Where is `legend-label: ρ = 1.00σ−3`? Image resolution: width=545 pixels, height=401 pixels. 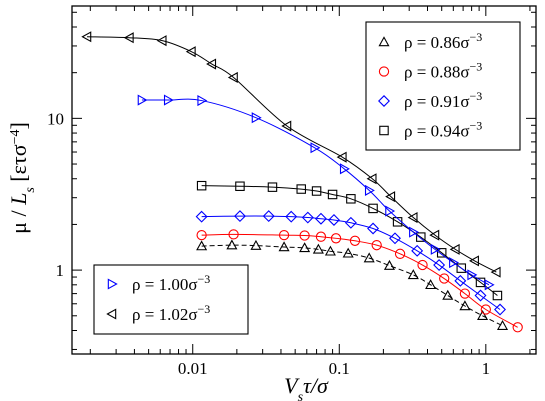 legend-label: ρ = 1.00σ−3 is located at coordinates (171, 283).